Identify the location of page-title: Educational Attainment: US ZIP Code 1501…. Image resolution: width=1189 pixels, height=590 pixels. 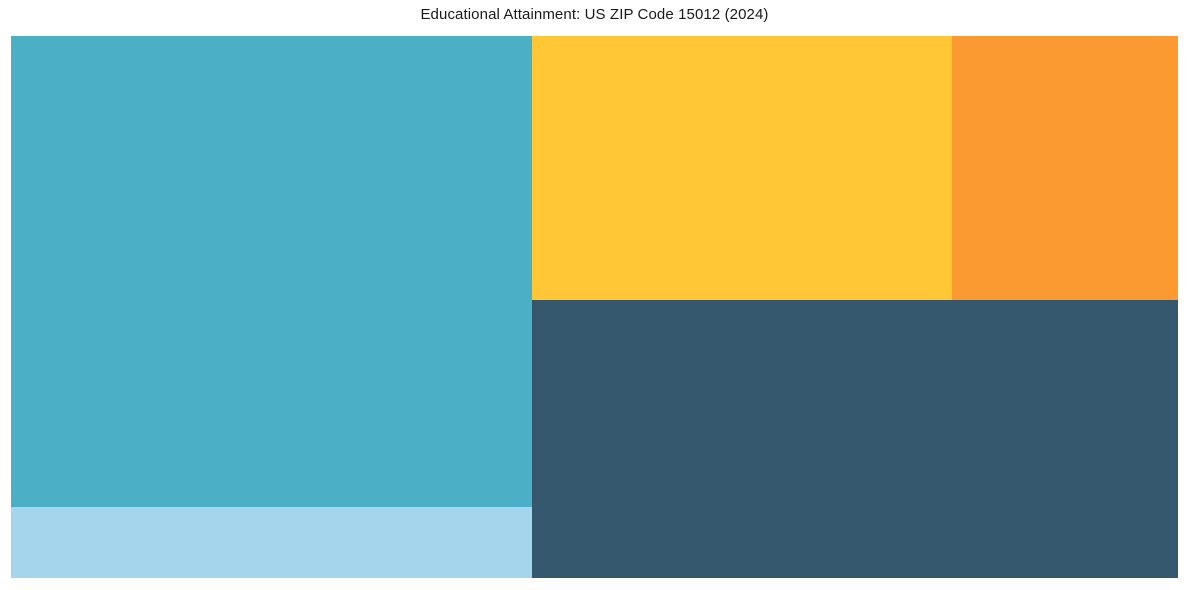
(594, 14).